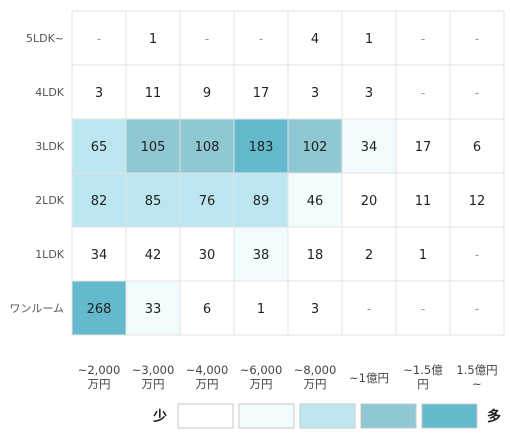 The width and height of the screenshot is (510, 436). I want to click on cell-value: 4, so click(315, 39).